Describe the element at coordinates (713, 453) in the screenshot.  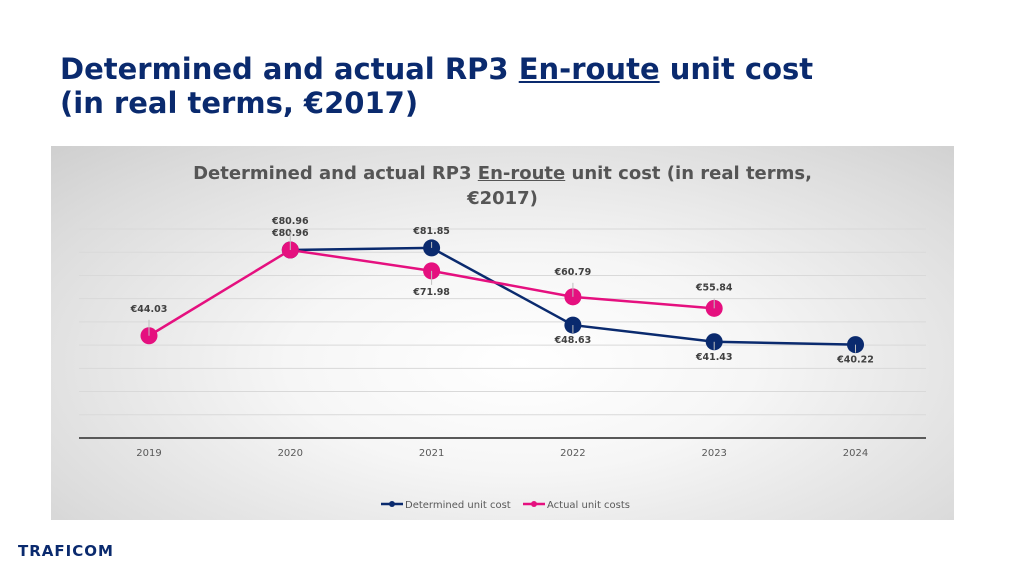
I see `x-tick-label: 2023` at that location.